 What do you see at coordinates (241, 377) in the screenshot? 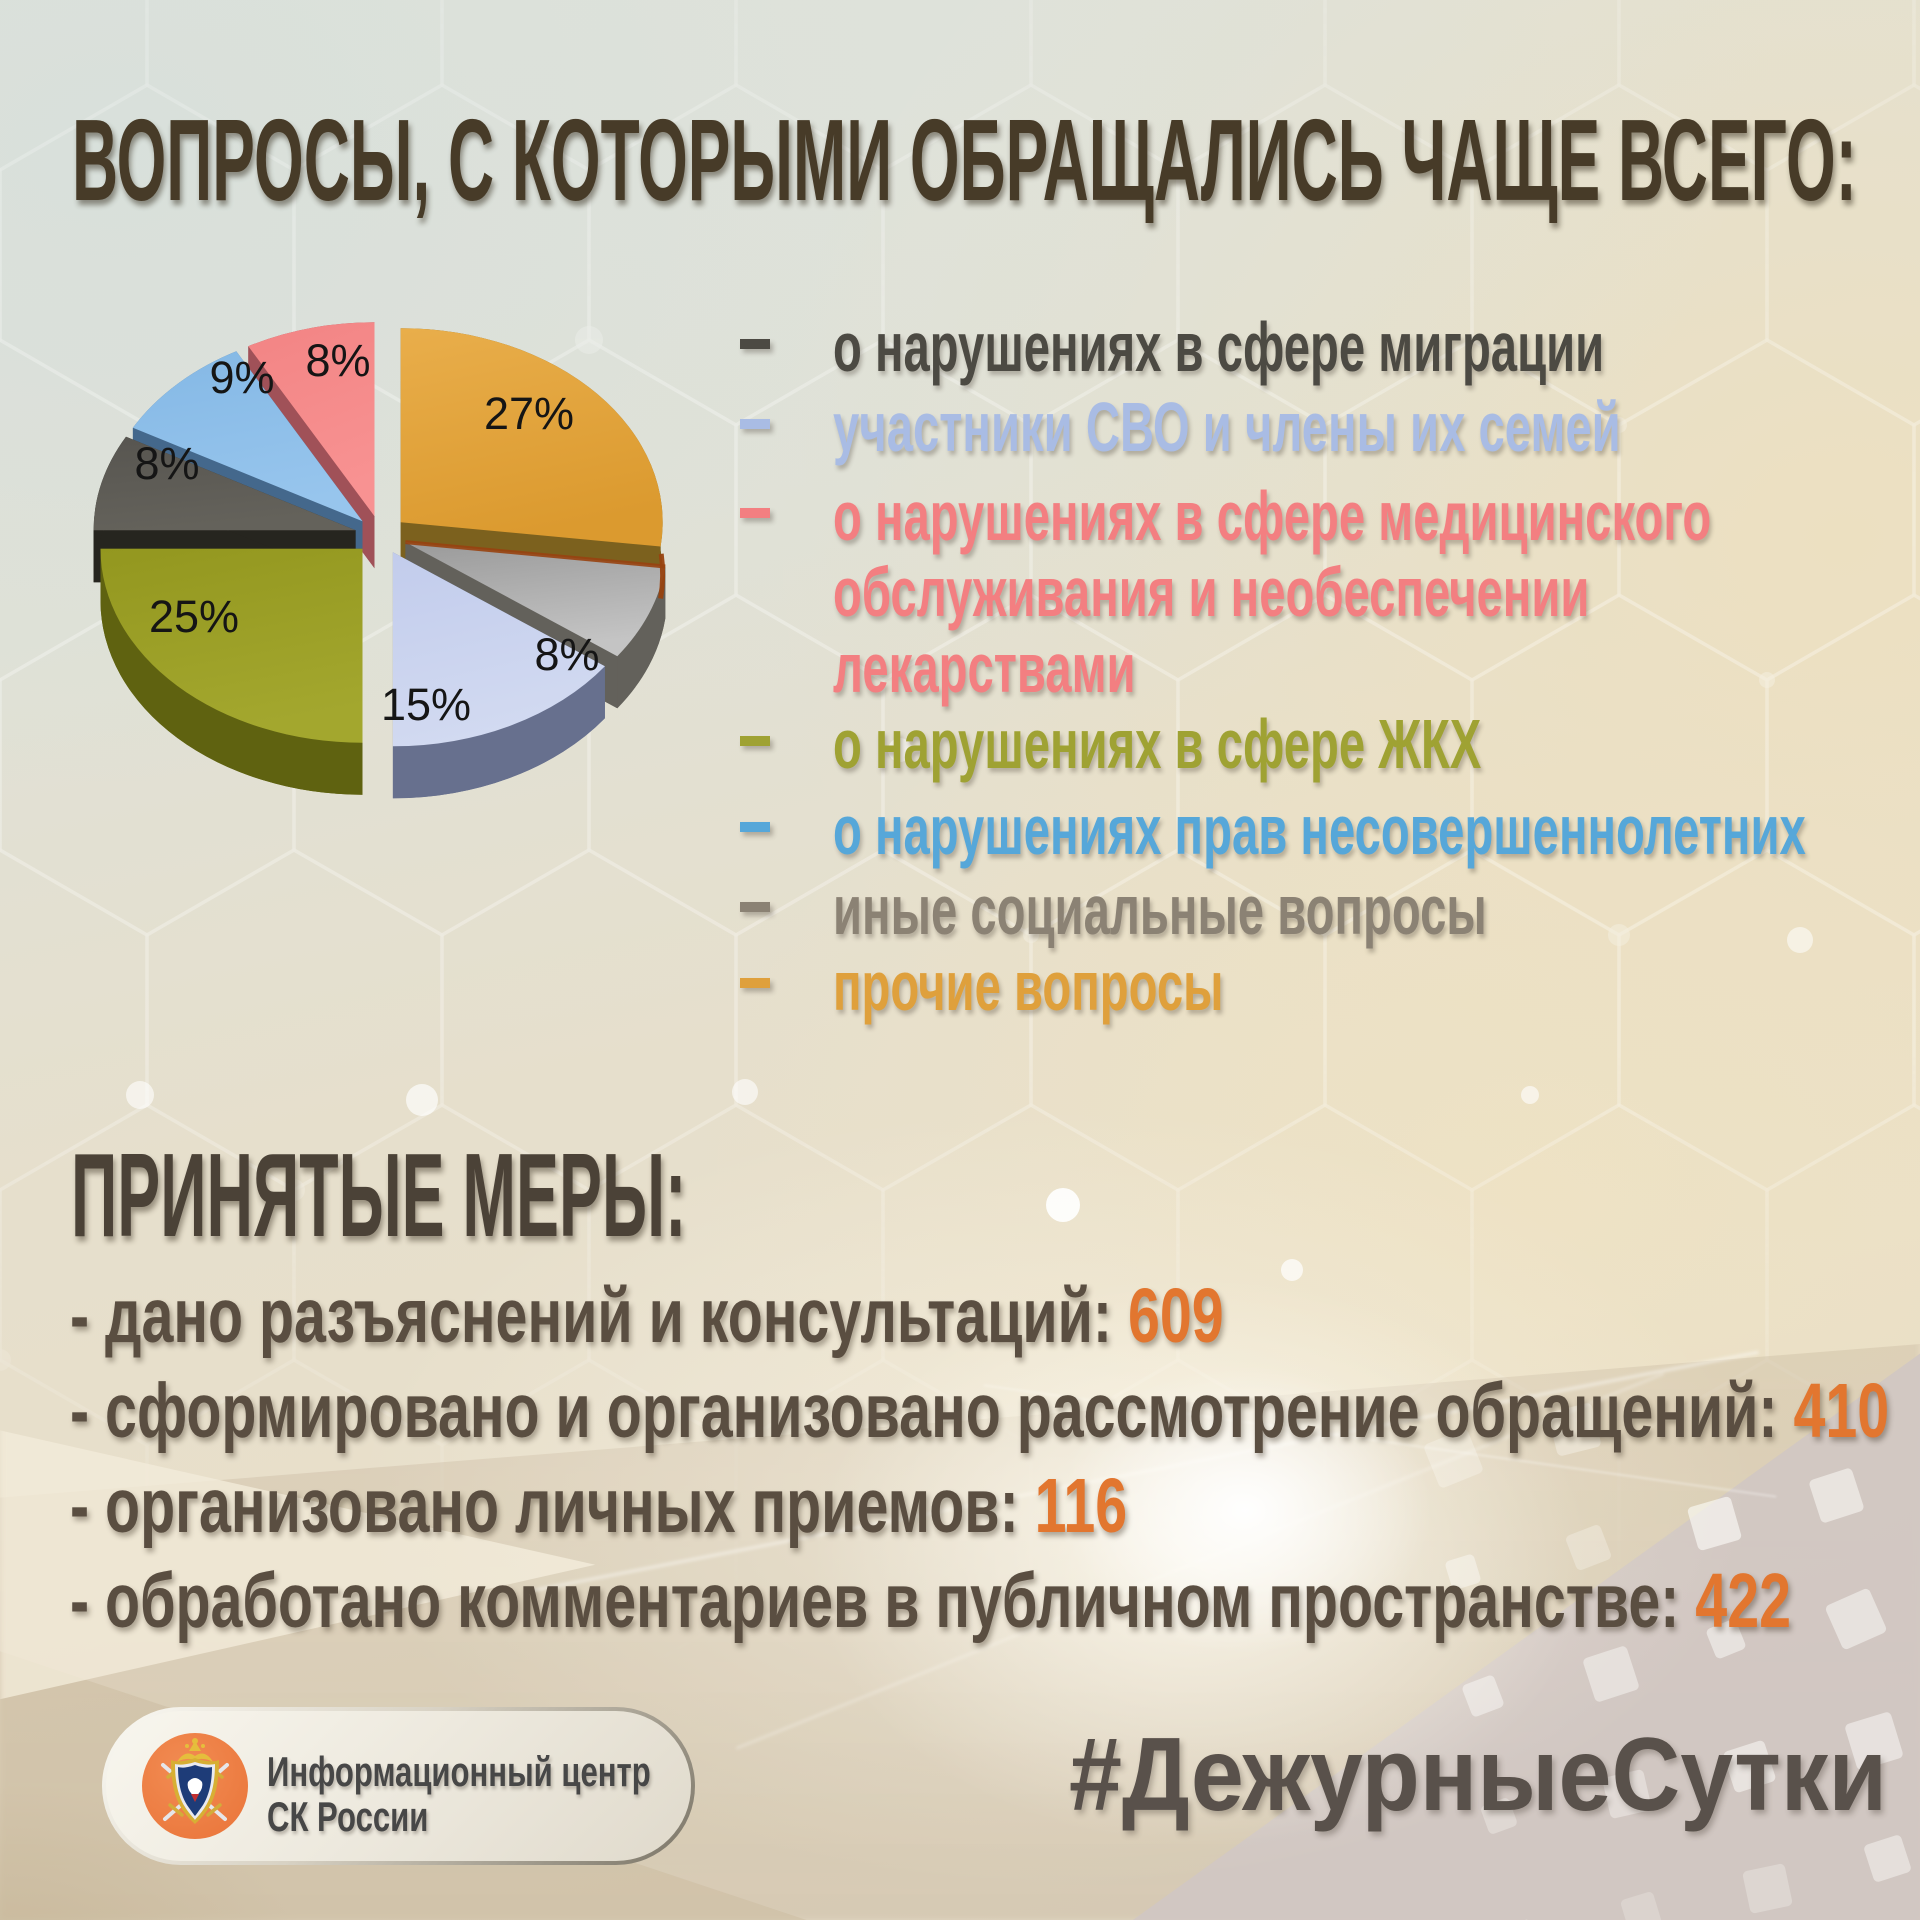
I see `svg-text: 9%` at bounding box center [241, 377].